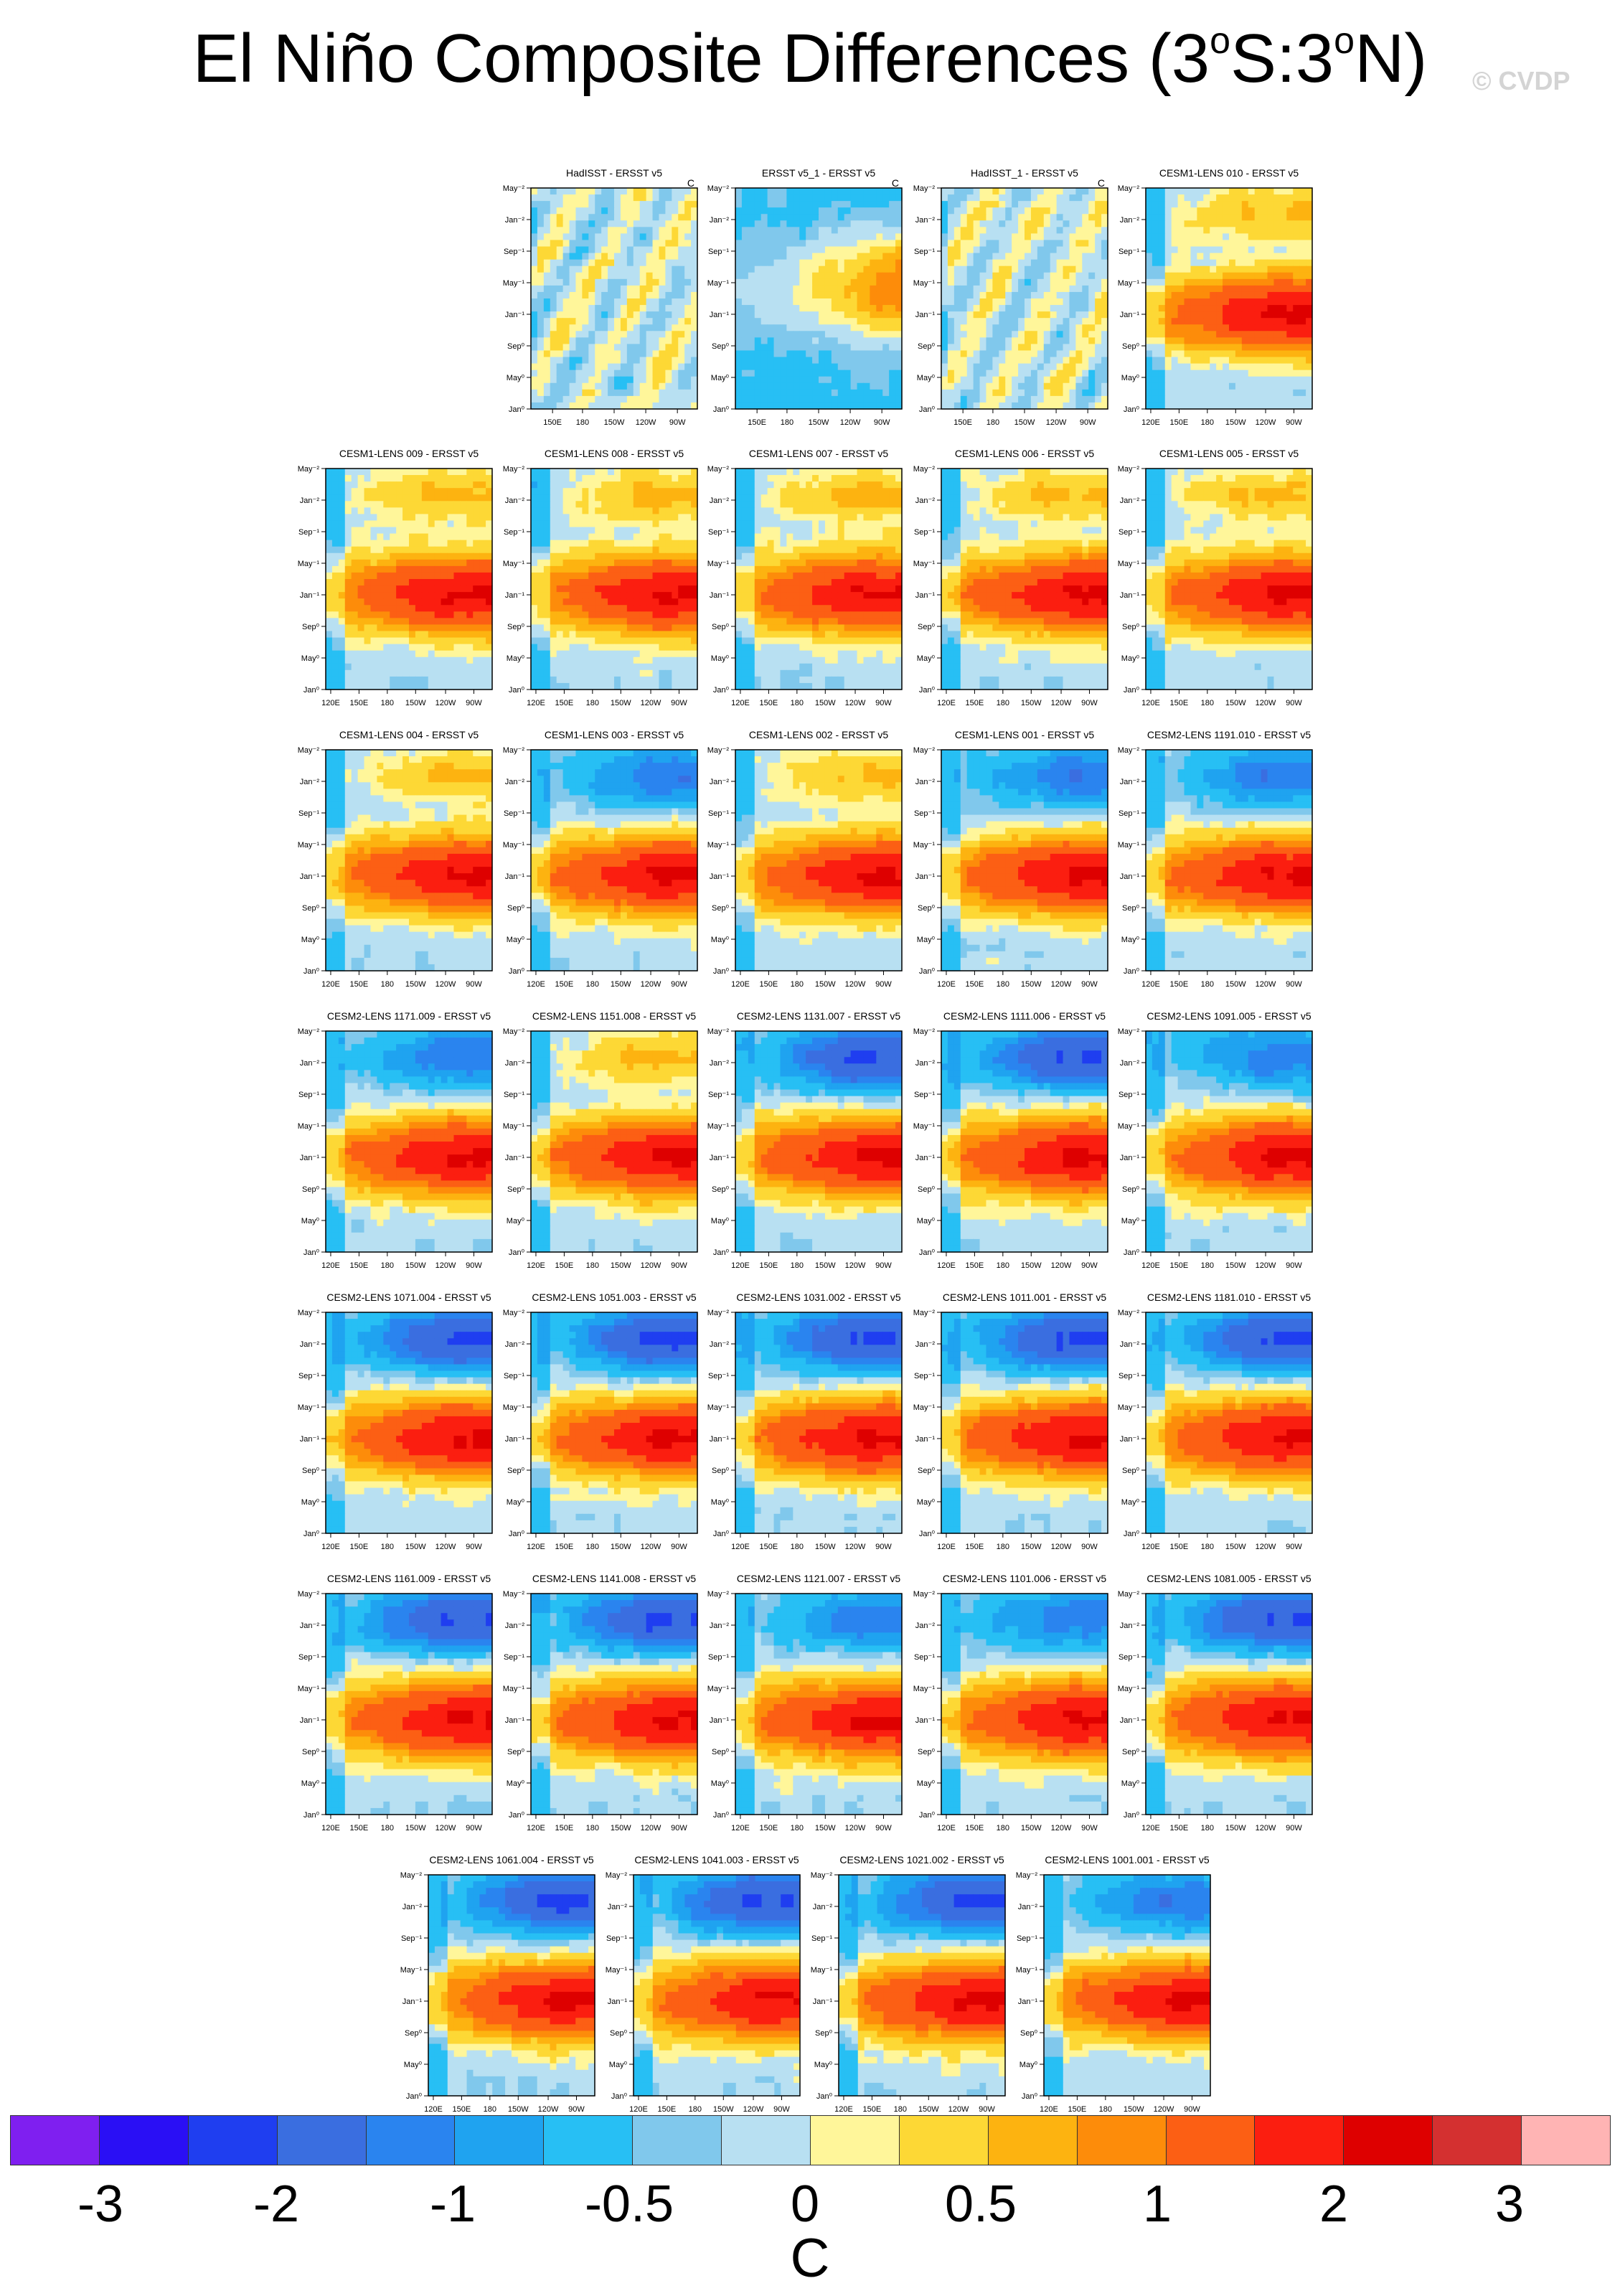  What do you see at coordinates (1131, 346) in the screenshot?
I see `y-tick-label: Sep⁰` at bounding box center [1131, 346].